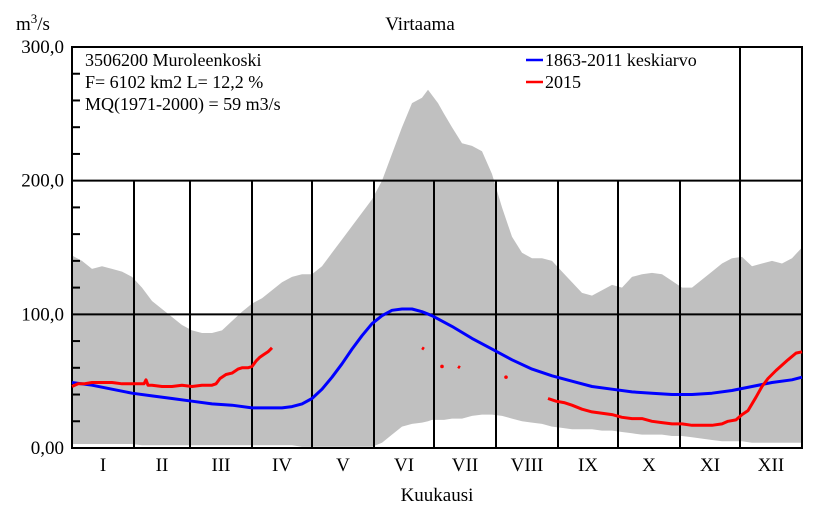 Image resolution: width=840 pixels, height=520 pixels. Describe the element at coordinates (442, 465) in the screenshot. I see `x-tick-labels: I II III IV V VI VII VIII IX X XI XII` at that location.